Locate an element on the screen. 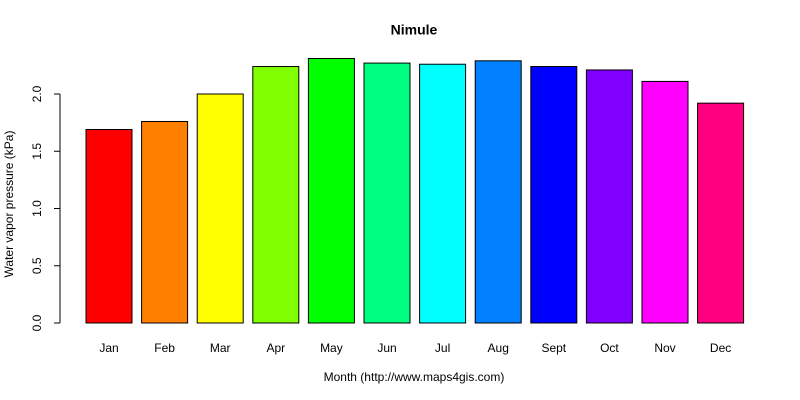 This screenshot has height=400, width=800. y-tick-label: 2.0 is located at coordinates (37, 93).